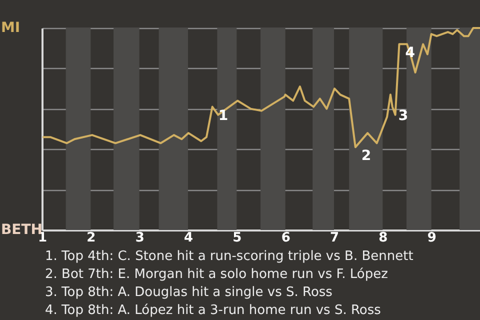 The width and height of the screenshot is (480, 320). What do you see at coordinates (403, 116) in the screenshot?
I see `annotation: 3` at bounding box center [403, 116].